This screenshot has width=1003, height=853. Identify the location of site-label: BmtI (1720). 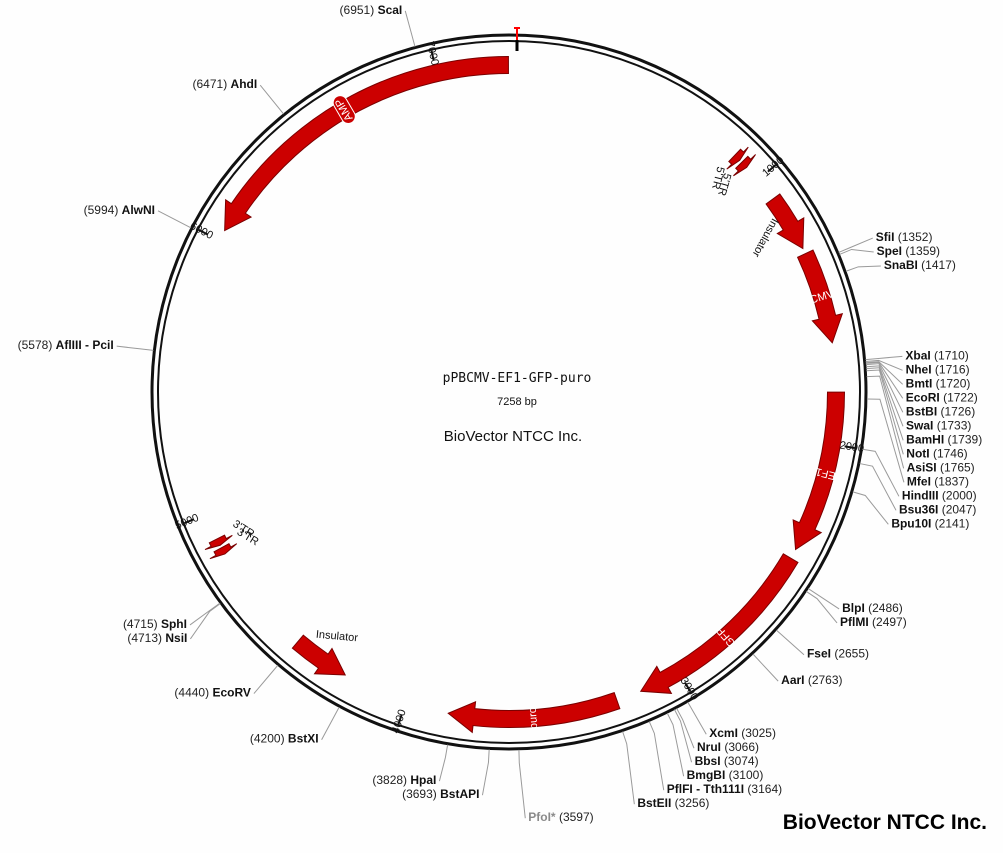
(938, 383).